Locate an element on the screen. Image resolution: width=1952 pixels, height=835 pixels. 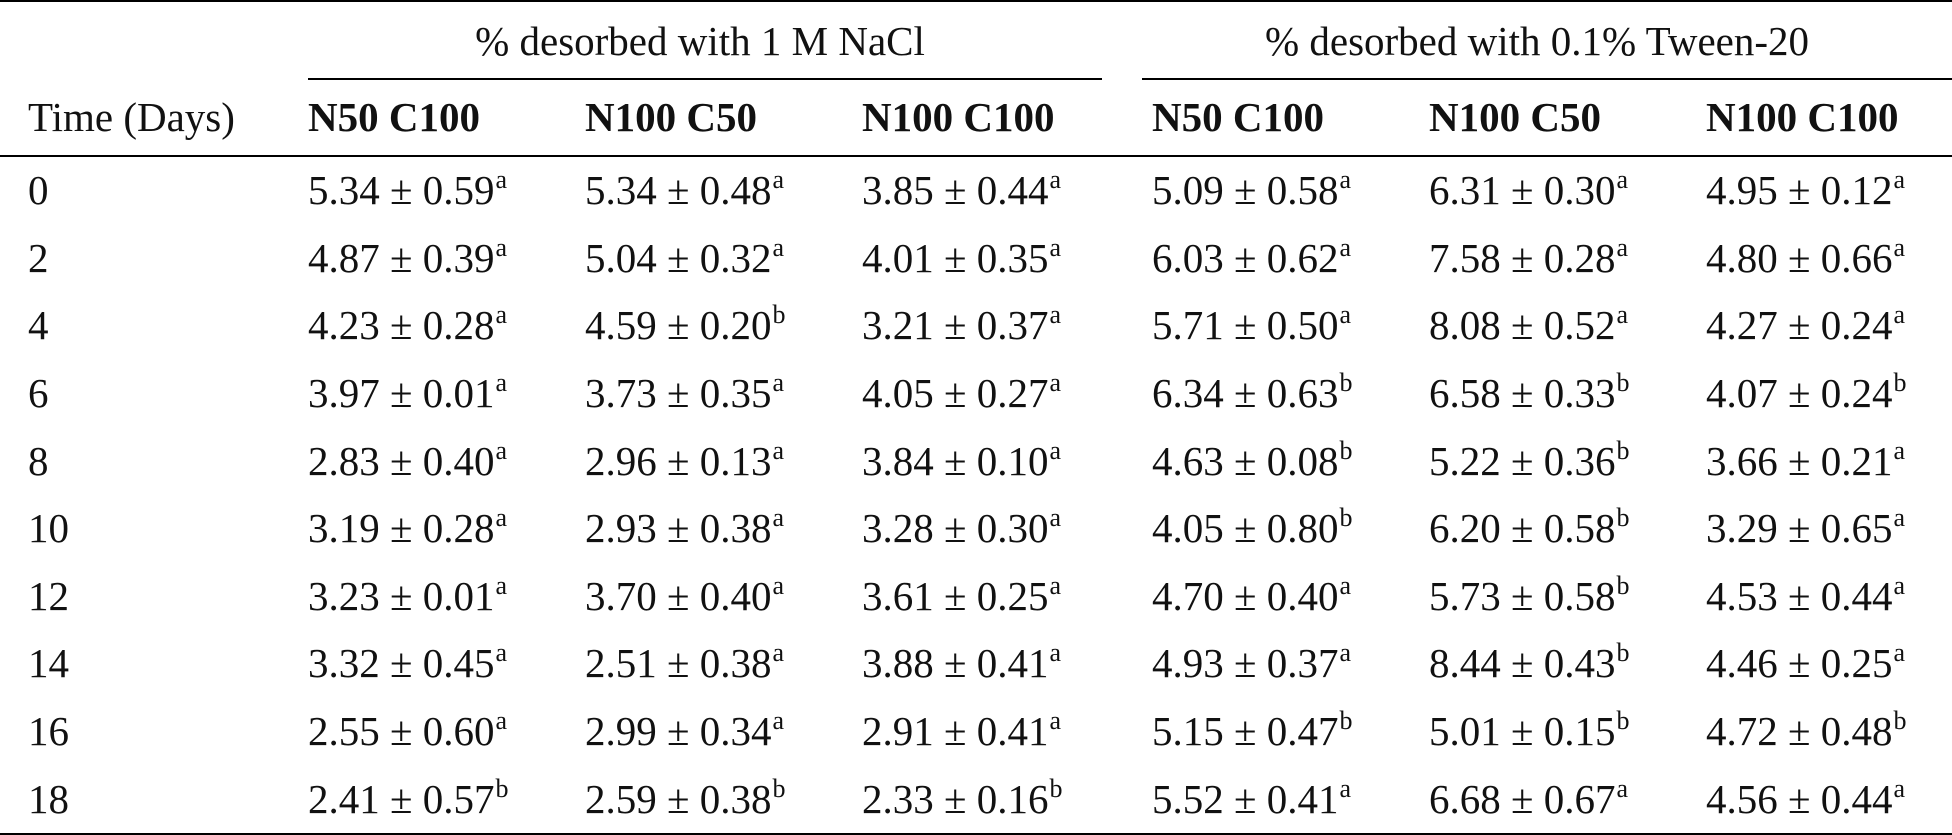
value-cell: 5.01 ± 0.15b is located at coordinates (1537, 732).